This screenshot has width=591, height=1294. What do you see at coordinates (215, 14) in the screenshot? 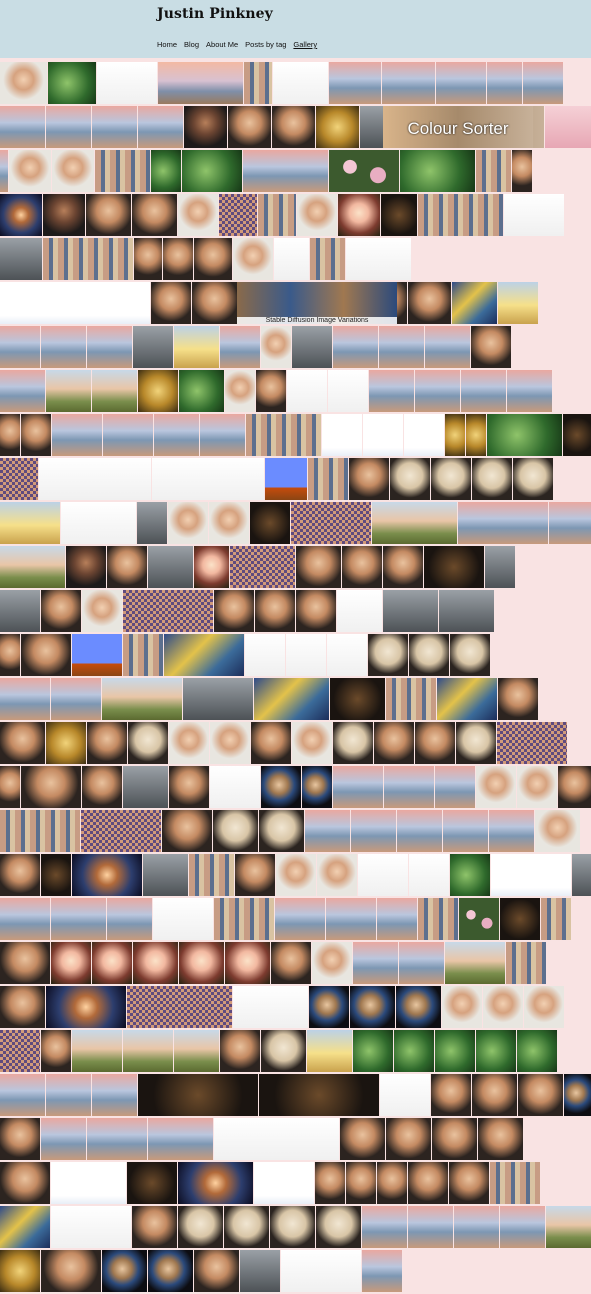
I see `site-title: Justin Pinkney` at bounding box center [215, 14].